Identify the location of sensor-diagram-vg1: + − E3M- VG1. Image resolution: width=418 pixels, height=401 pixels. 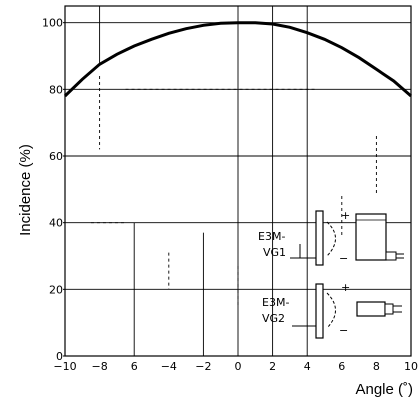
(331, 237).